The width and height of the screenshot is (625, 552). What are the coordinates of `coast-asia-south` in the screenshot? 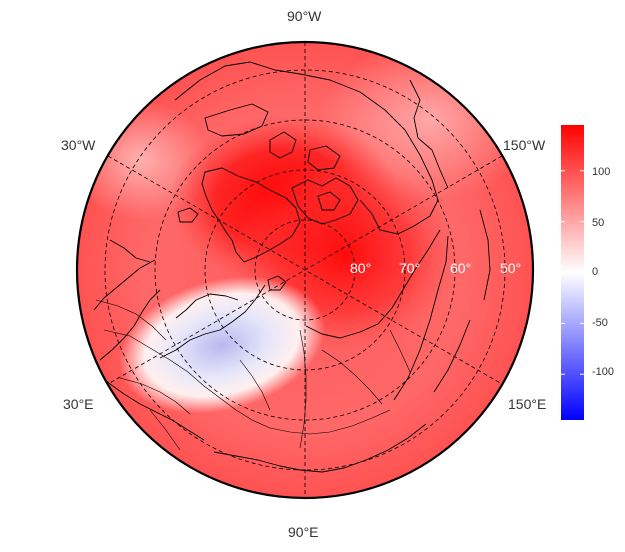 It's located at (320, 448).